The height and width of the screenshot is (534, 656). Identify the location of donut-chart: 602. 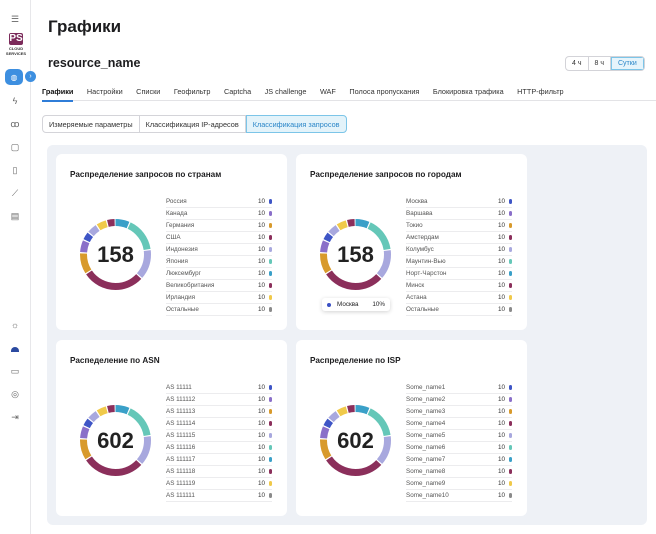
(355, 440).